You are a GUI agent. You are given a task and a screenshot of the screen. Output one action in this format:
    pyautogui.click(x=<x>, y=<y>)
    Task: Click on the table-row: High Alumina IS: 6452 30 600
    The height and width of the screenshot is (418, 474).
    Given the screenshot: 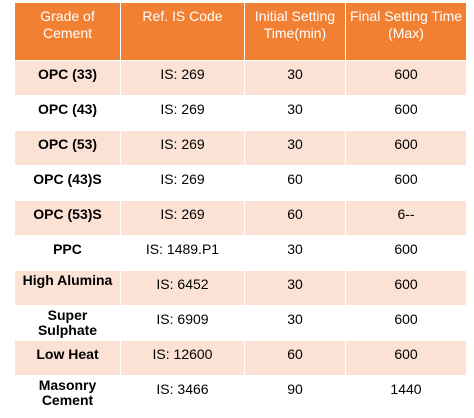 What is the action you would take?
    pyautogui.click(x=240, y=288)
    